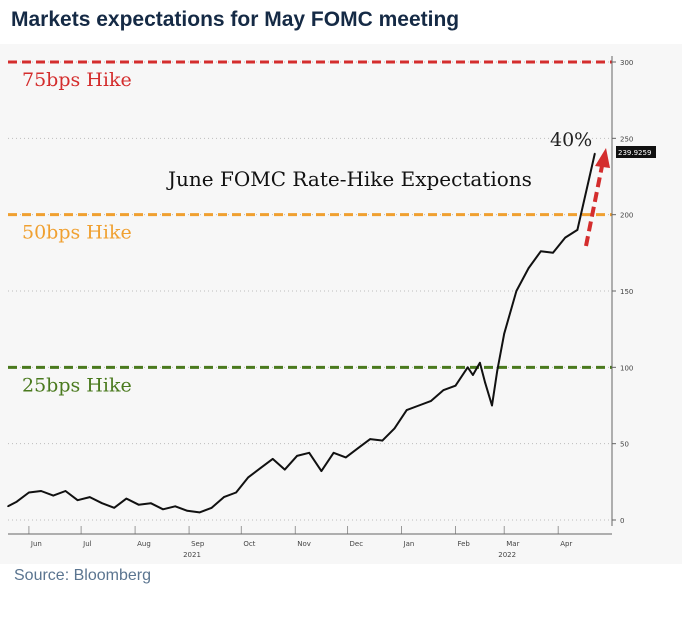  What do you see at coordinates (36, 544) in the screenshot?
I see `x-tick-label: Jun` at bounding box center [36, 544].